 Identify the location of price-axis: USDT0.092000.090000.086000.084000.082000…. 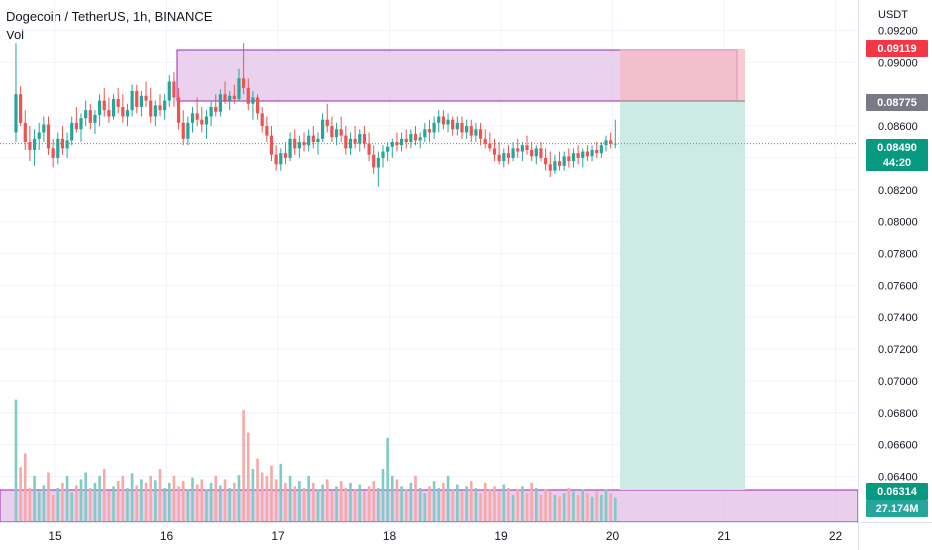
(888, 275).